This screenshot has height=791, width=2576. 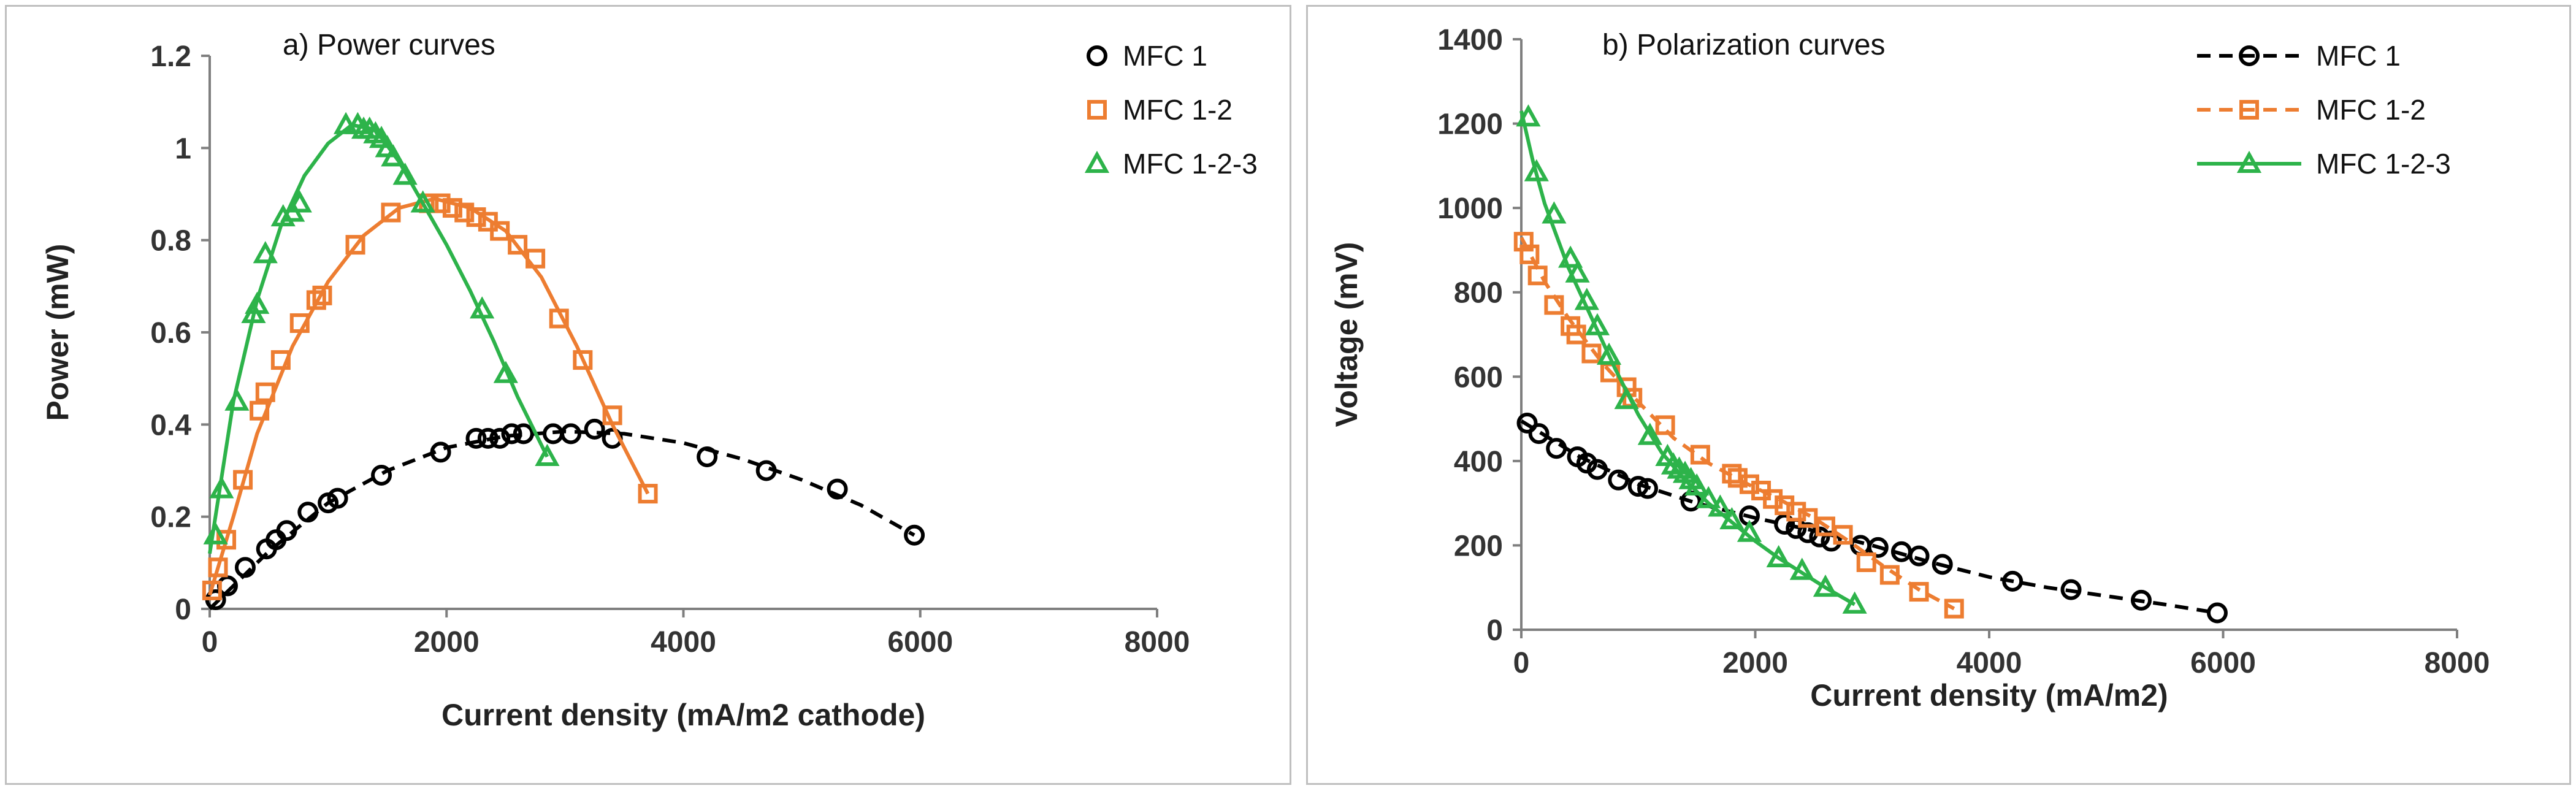 What do you see at coordinates (1989, 695) in the screenshot?
I see `x-axis-title: Current density (mA/m2)` at bounding box center [1989, 695].